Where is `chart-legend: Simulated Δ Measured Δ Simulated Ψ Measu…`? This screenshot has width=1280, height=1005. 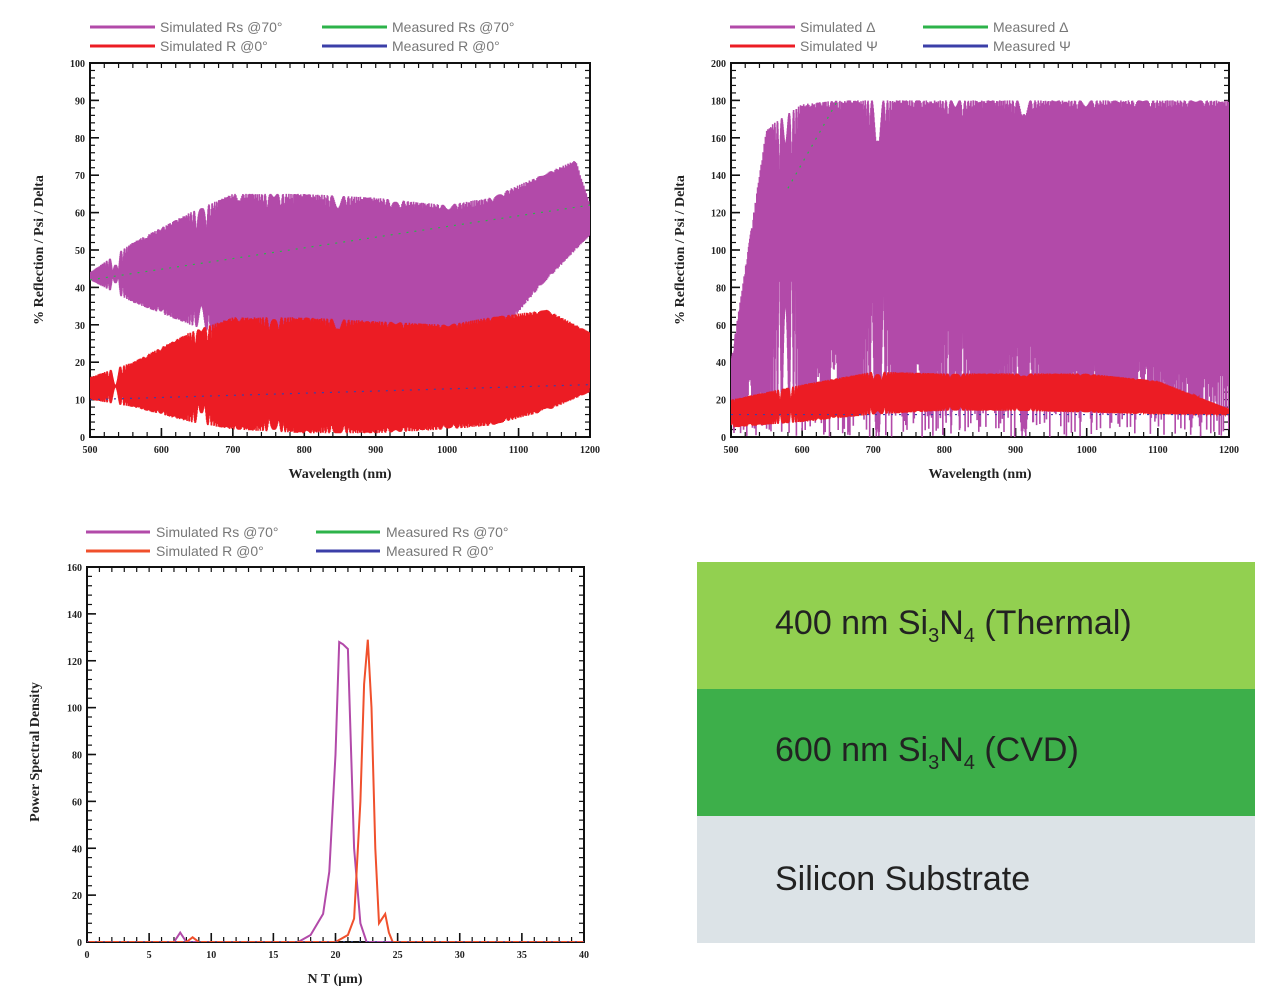 chart-legend: Simulated Δ Measured Δ Simulated Ψ Measu… is located at coordinates (900, 36).